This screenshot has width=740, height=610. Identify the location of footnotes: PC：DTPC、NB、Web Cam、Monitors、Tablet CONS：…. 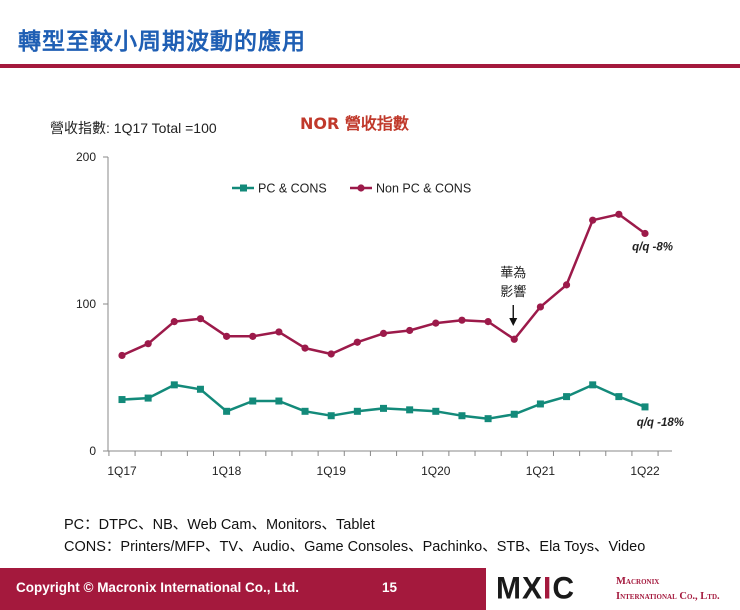
(354, 536).